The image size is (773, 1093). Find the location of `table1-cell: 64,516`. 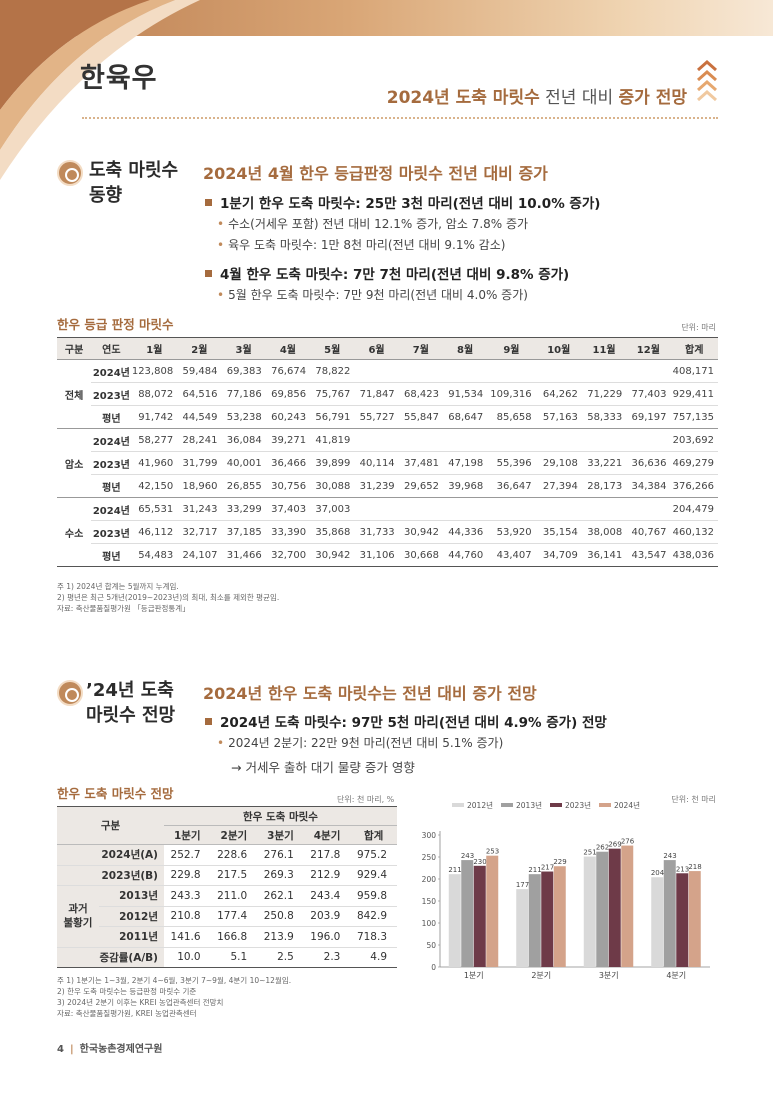

table1-cell: 64,516 is located at coordinates (199, 394).